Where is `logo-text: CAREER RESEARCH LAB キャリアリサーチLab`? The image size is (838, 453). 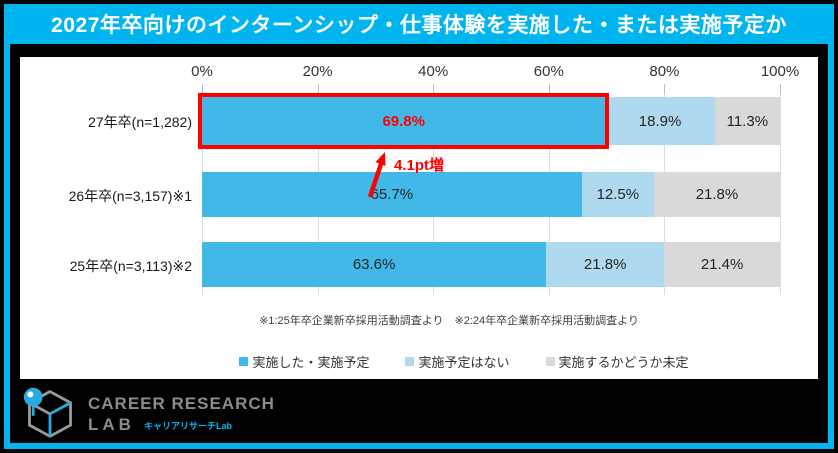 logo-text: CAREER RESEARCH LAB キャリアリサーチLab is located at coordinates (181, 413).